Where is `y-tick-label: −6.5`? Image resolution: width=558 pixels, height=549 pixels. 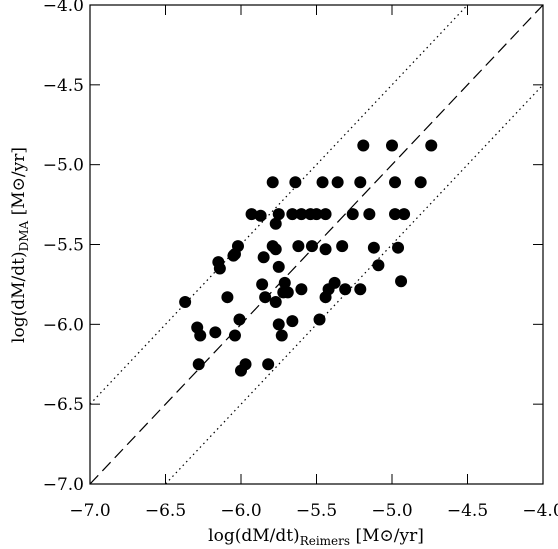 y-tick-label: −6.5 is located at coordinates (63, 405).